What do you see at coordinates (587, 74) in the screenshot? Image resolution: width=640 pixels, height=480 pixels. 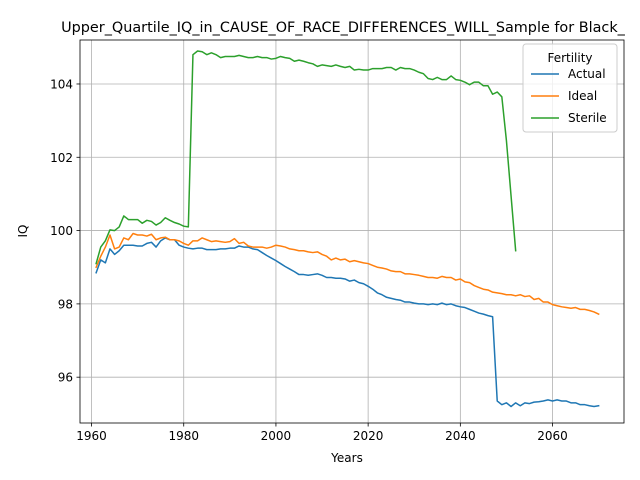 I see `legend-label-actual: Actual` at bounding box center [587, 74].